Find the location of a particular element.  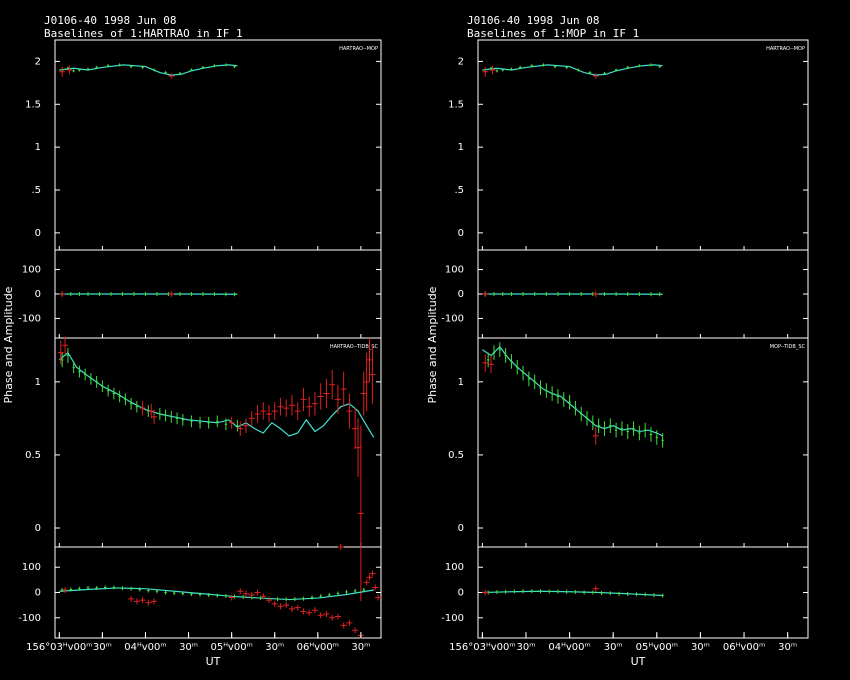

time-tick-label: 156°03ᴴᴠ00ᵐ is located at coordinates (482, 647).